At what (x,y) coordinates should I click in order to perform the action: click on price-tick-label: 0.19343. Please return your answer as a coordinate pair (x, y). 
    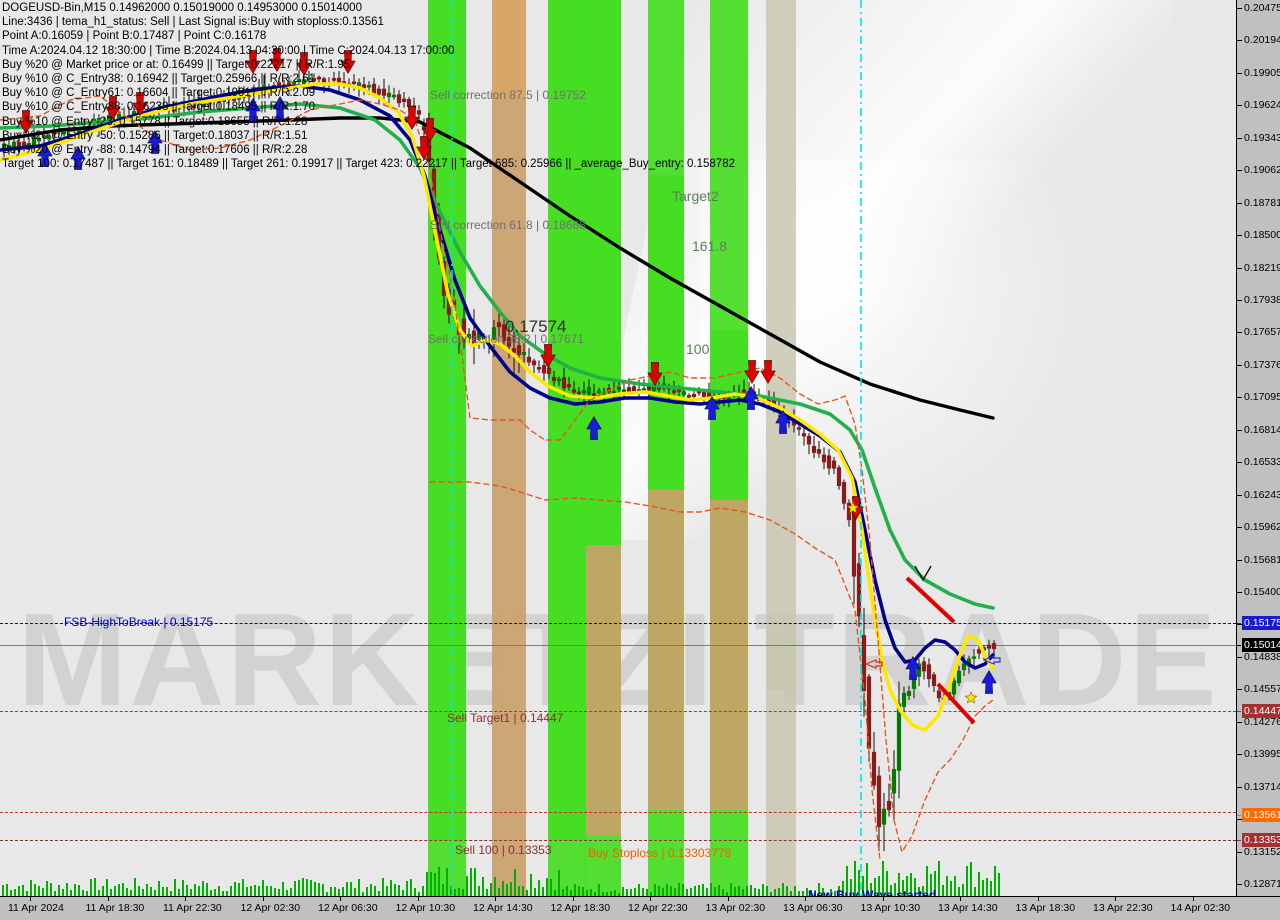
    Looking at the image, I should click on (1262, 137).